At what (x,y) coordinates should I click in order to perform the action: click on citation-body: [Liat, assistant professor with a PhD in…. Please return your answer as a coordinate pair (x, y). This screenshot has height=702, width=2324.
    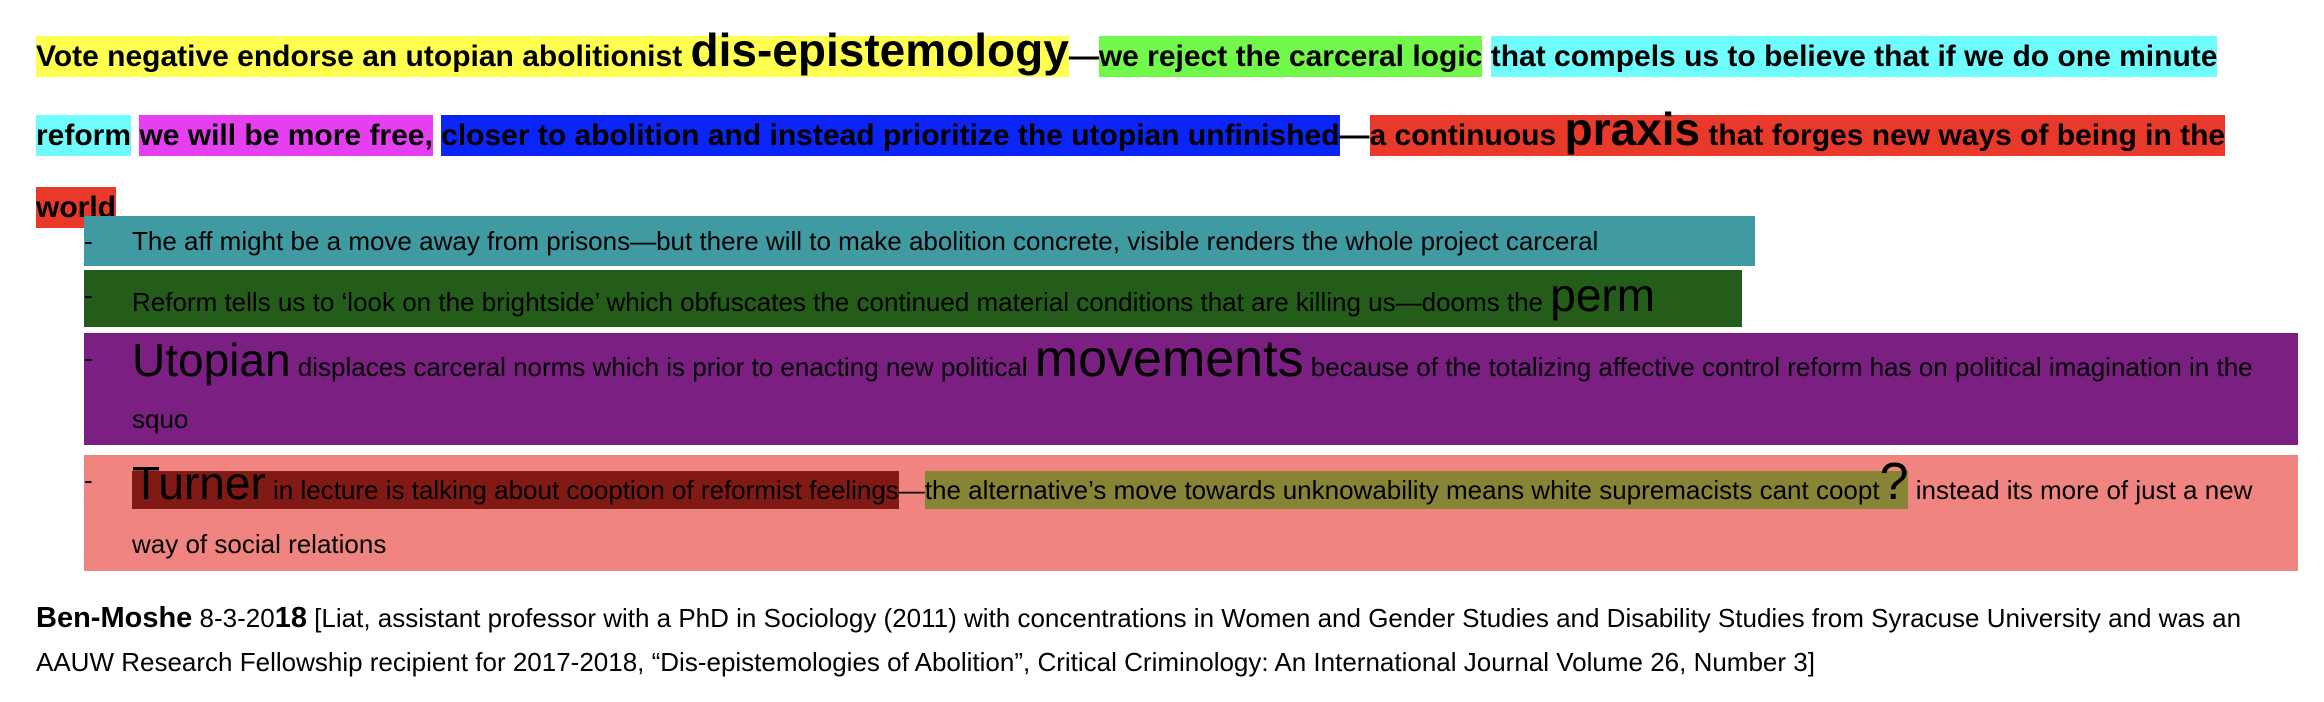
    Looking at the image, I should click on (1139, 640).